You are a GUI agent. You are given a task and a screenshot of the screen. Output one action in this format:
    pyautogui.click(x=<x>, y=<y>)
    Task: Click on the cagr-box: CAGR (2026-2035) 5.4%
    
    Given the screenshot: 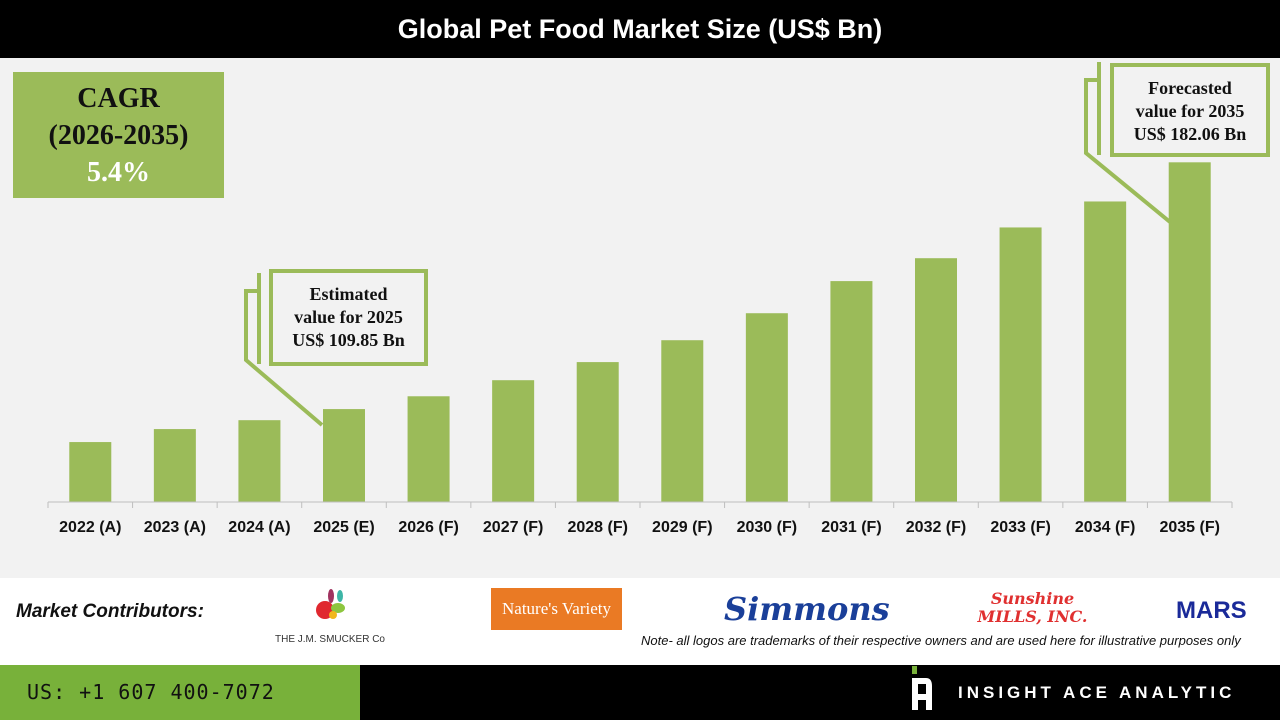 What is the action you would take?
    pyautogui.click(x=118, y=135)
    